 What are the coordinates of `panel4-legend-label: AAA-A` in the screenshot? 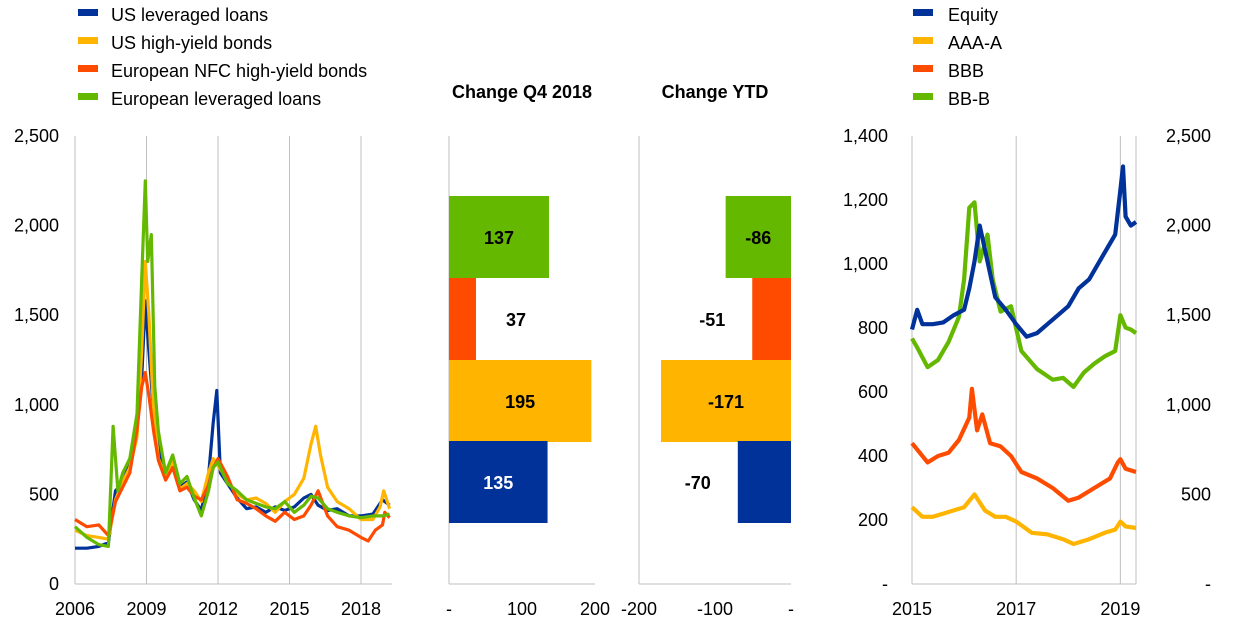 It's located at (975, 43).